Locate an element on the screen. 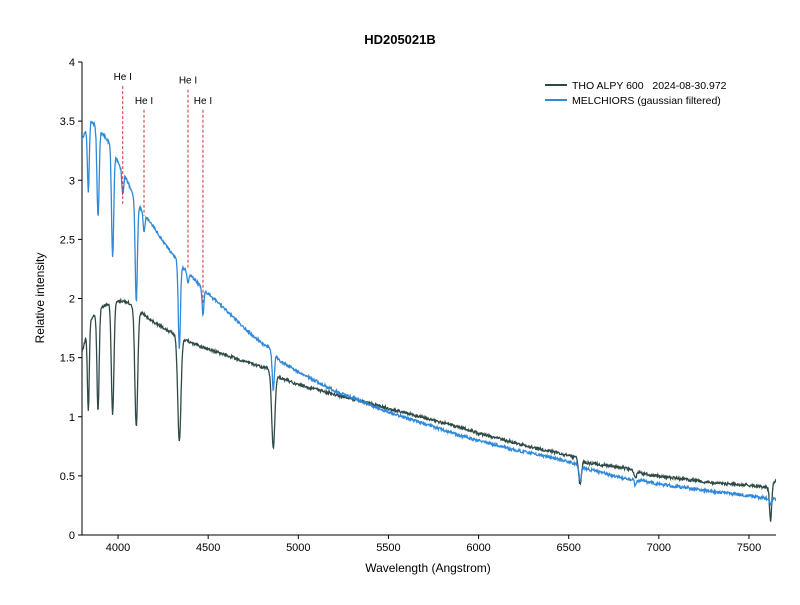 Image resolution: width=800 pixels, height=605 pixels. y-tick-label: 3.5 is located at coordinates (67, 122).